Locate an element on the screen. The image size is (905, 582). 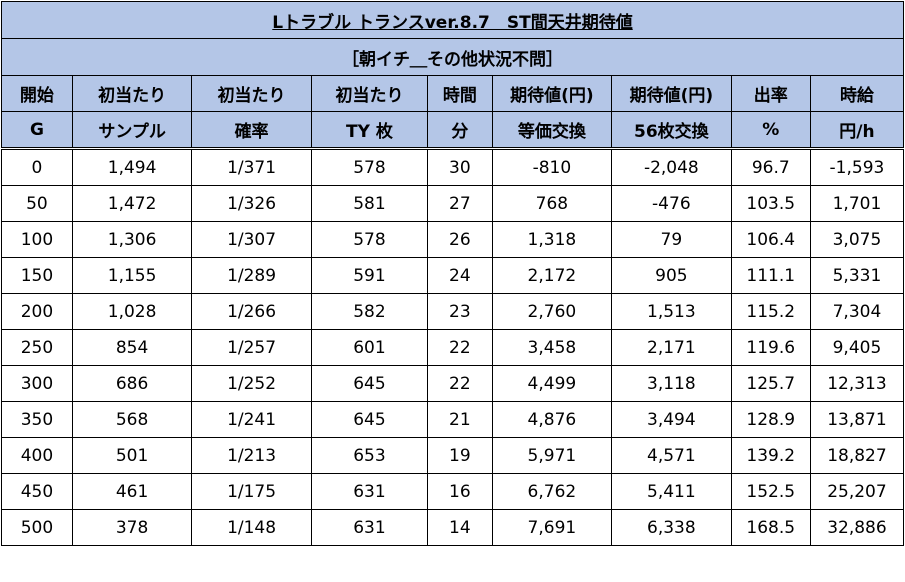
table-cell: 100 is located at coordinates (37, 239).